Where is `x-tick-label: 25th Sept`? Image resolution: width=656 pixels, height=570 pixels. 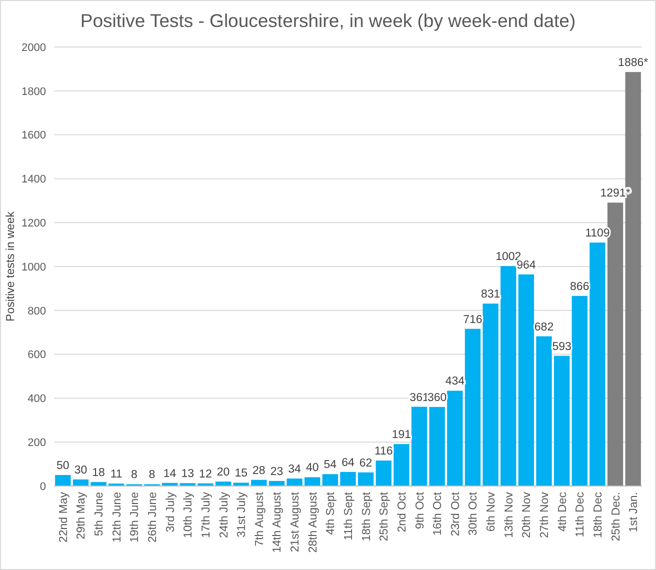
x-tick-label: 25th Sept is located at coordinates (384, 516).